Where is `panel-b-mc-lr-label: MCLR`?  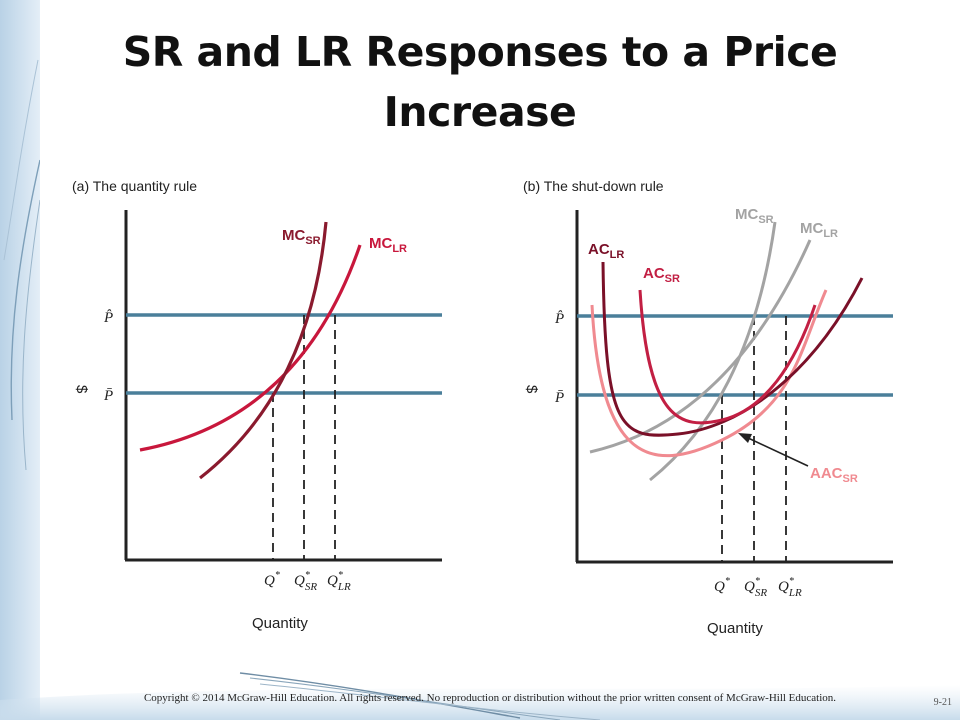
panel-b-mc-lr-label: MCLR is located at coordinates (819, 230).